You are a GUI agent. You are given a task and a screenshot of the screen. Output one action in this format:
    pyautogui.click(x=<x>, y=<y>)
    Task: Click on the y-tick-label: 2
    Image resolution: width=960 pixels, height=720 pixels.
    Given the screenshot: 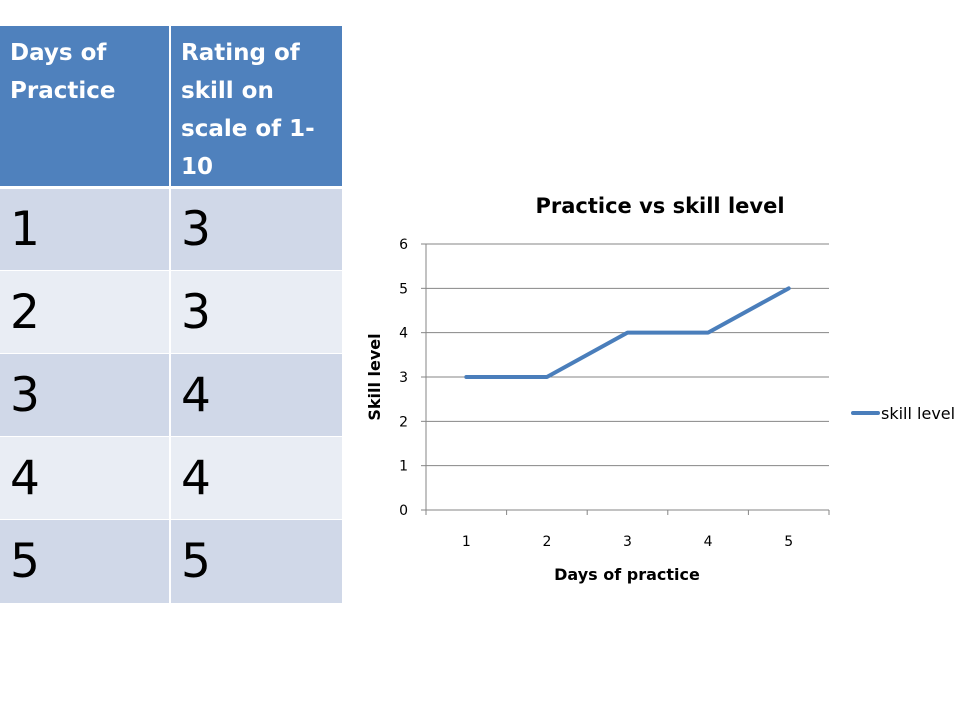 What is the action you would take?
    pyautogui.click(x=403, y=422)
    